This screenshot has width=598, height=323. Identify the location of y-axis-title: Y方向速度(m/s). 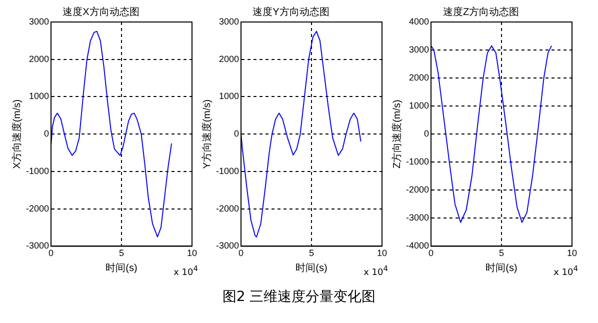
(206, 134).